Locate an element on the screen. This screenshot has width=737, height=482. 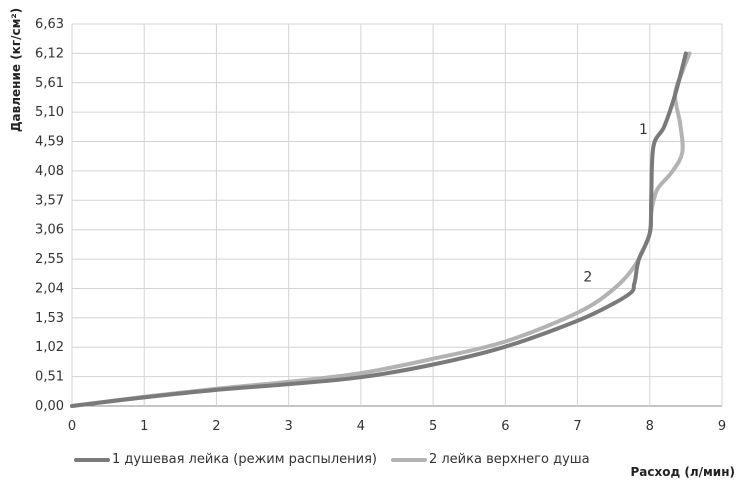
y-tick-label: 0,00 is located at coordinates (49, 406).